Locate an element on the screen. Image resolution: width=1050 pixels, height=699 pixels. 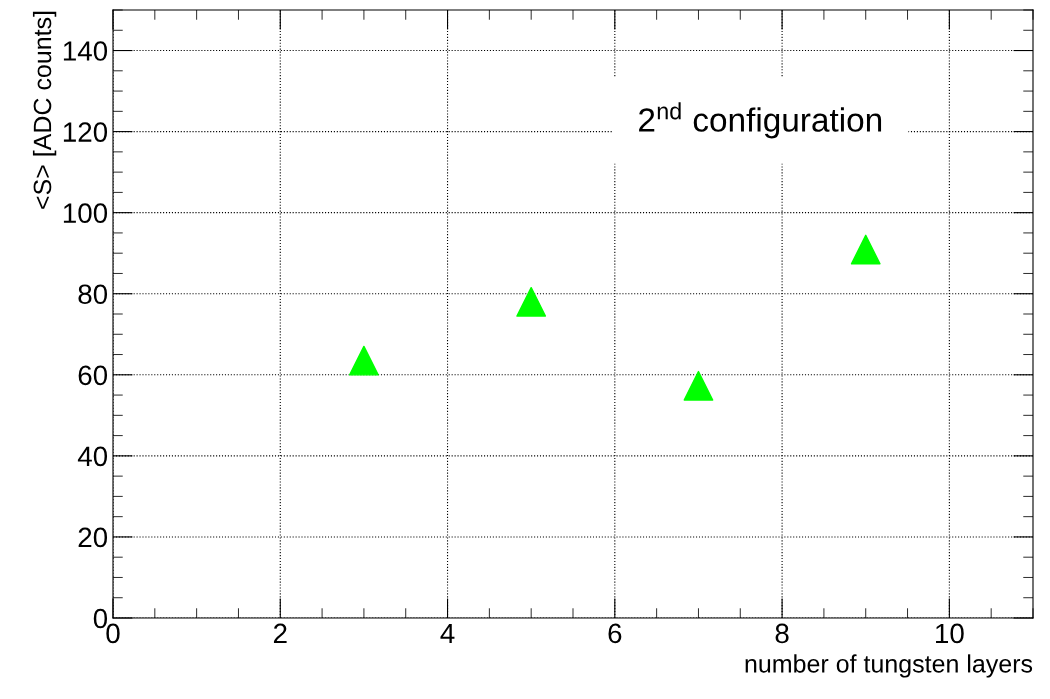
y-tick-label: 80 is located at coordinates (93, 294).